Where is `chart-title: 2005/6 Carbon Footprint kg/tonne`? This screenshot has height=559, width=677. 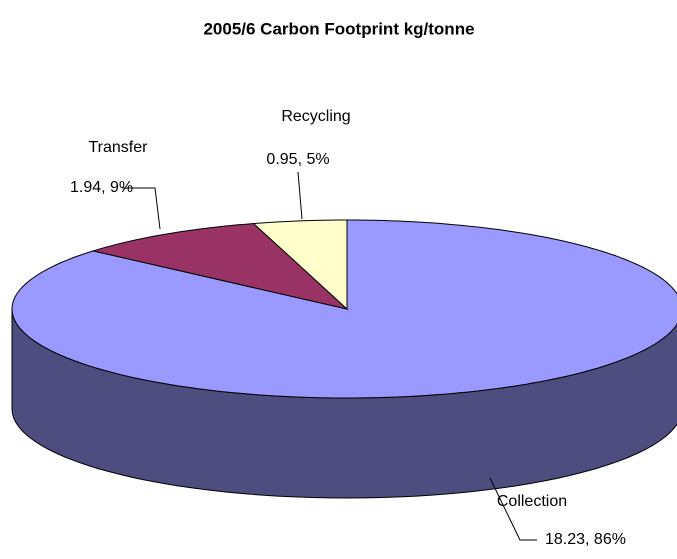 chart-title: 2005/6 Carbon Footprint kg/tonne is located at coordinates (338, 28).